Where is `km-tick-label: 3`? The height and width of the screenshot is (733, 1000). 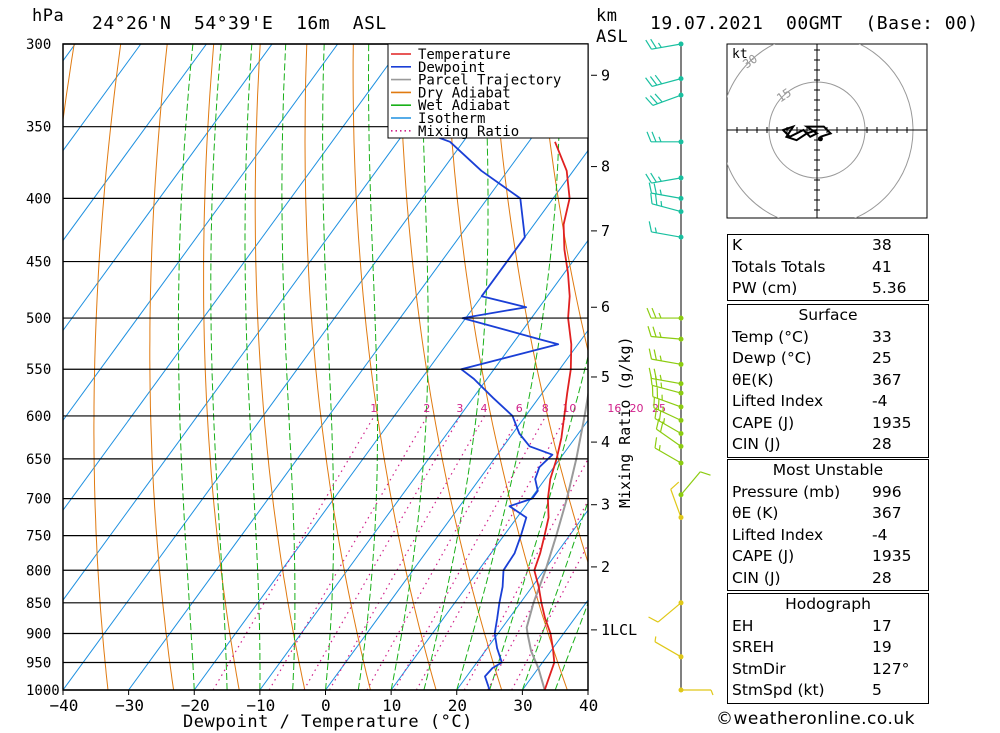
km-tick-label: 3 is located at coordinates (605, 505).